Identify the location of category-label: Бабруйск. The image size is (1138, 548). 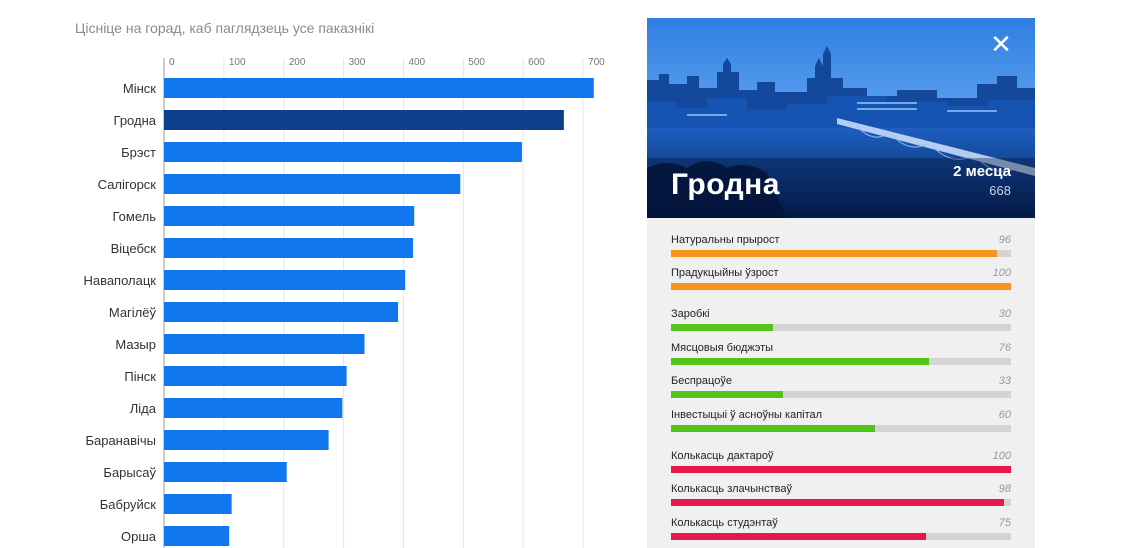
(128, 504).